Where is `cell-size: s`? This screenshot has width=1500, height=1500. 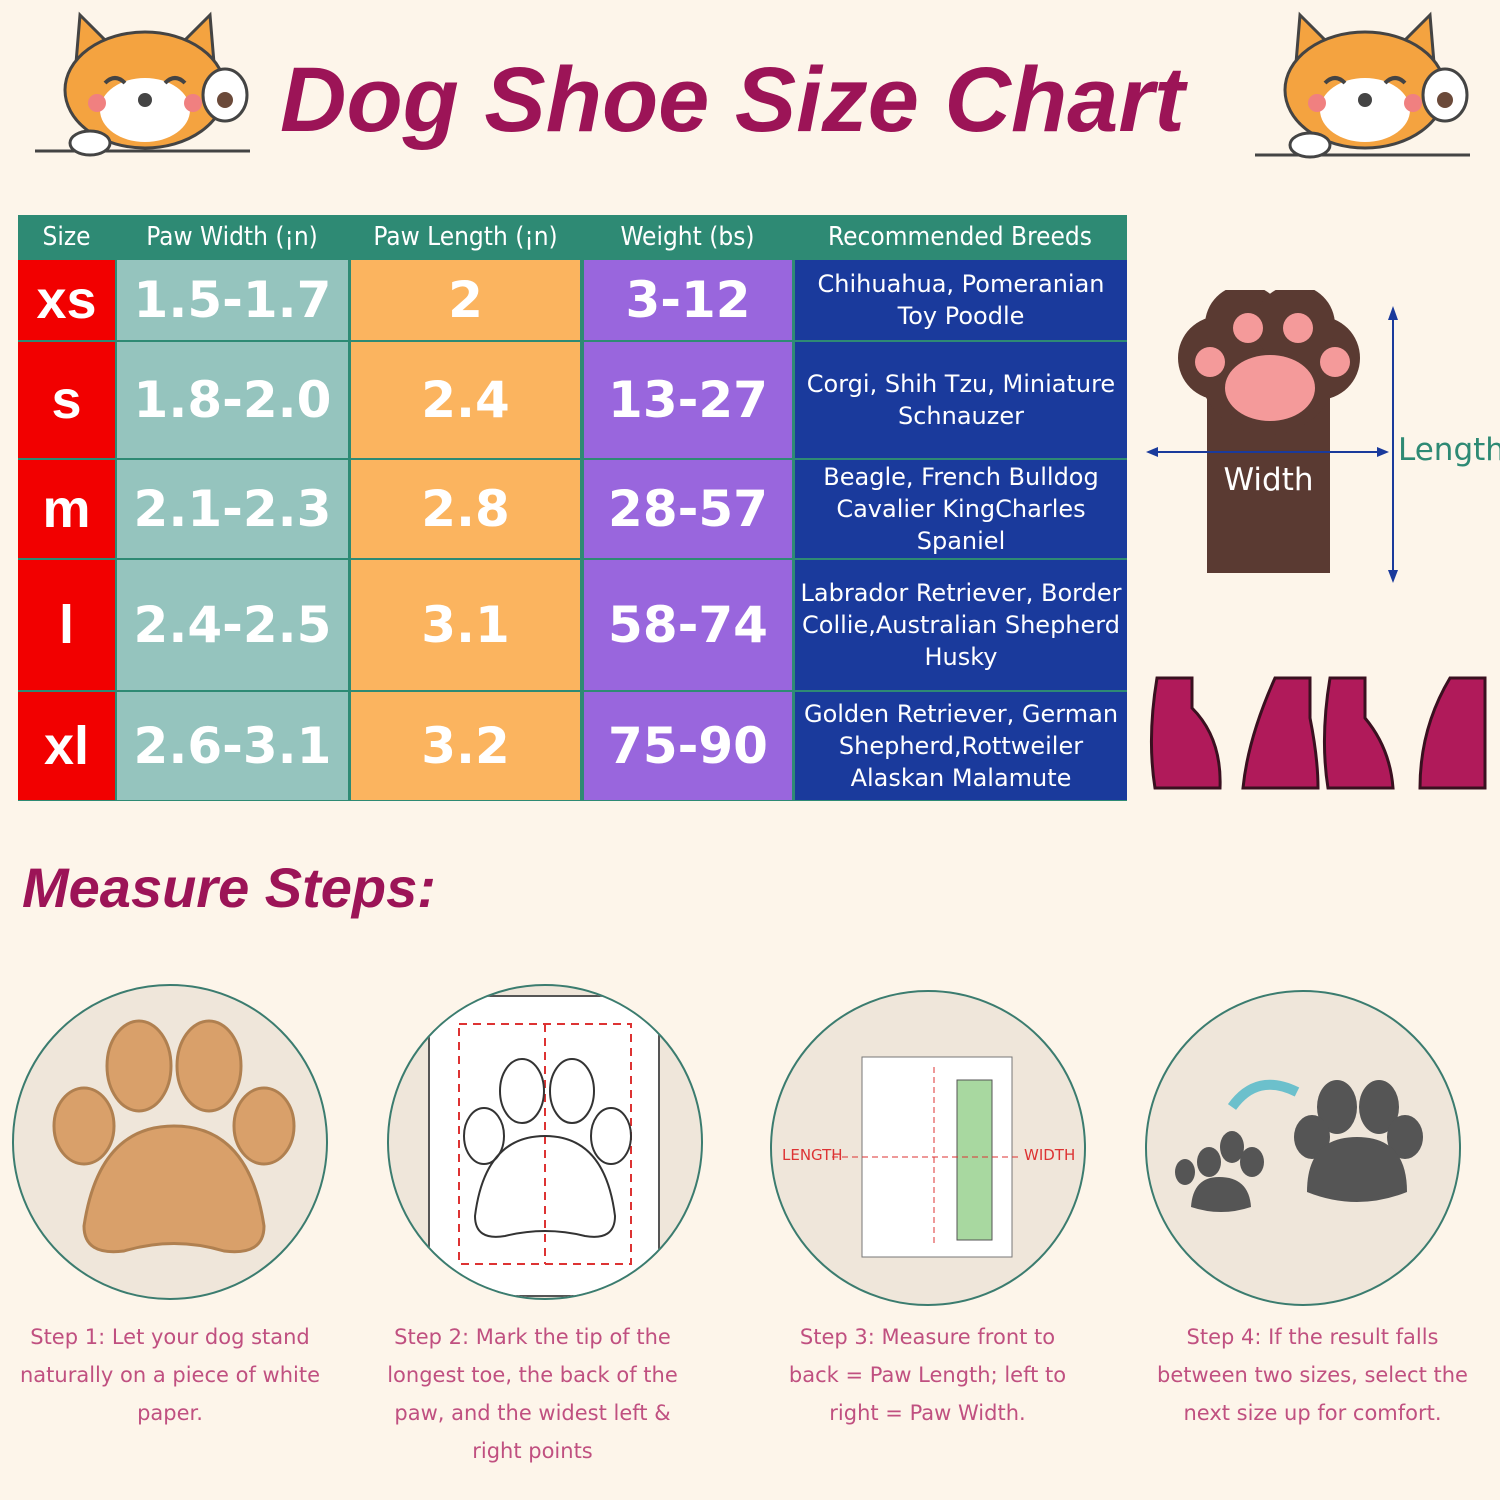 cell-size: s is located at coordinates (66, 400).